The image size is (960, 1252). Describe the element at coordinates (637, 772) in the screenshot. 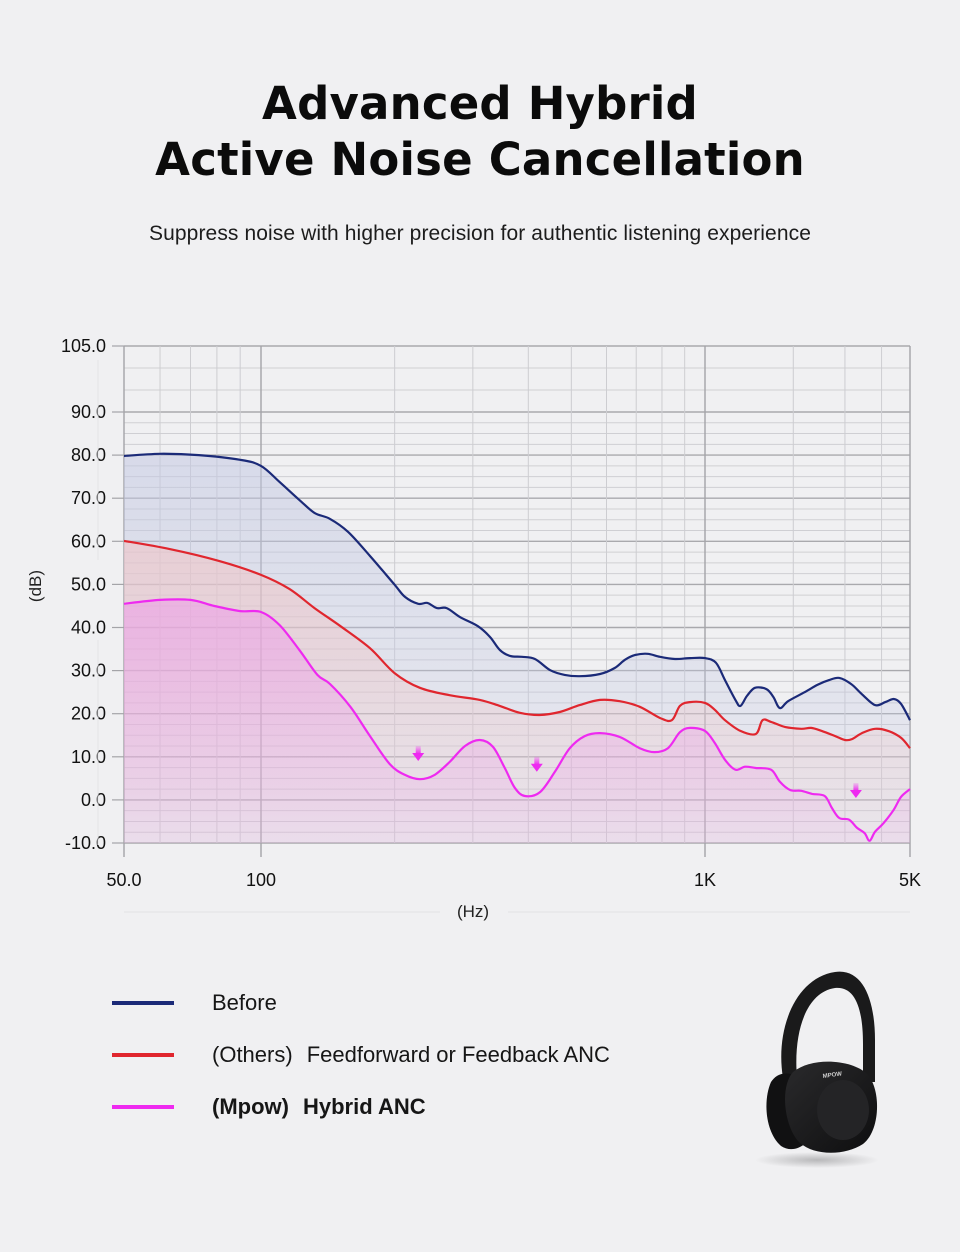

I see `chart-annotations` at that location.